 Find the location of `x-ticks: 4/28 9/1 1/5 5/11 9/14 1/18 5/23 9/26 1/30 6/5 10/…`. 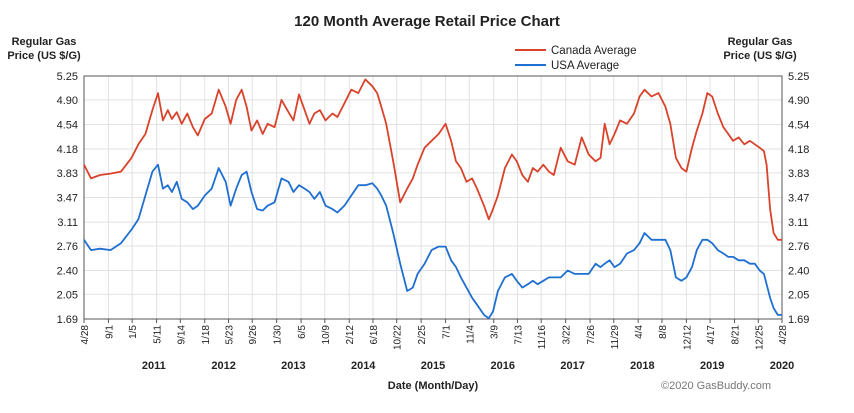

x-ticks: 4/28 9/1 1/5 5/11 9/14 1/18 5/23 9/26 1/30 6/5 10/… is located at coordinates (434, 334).